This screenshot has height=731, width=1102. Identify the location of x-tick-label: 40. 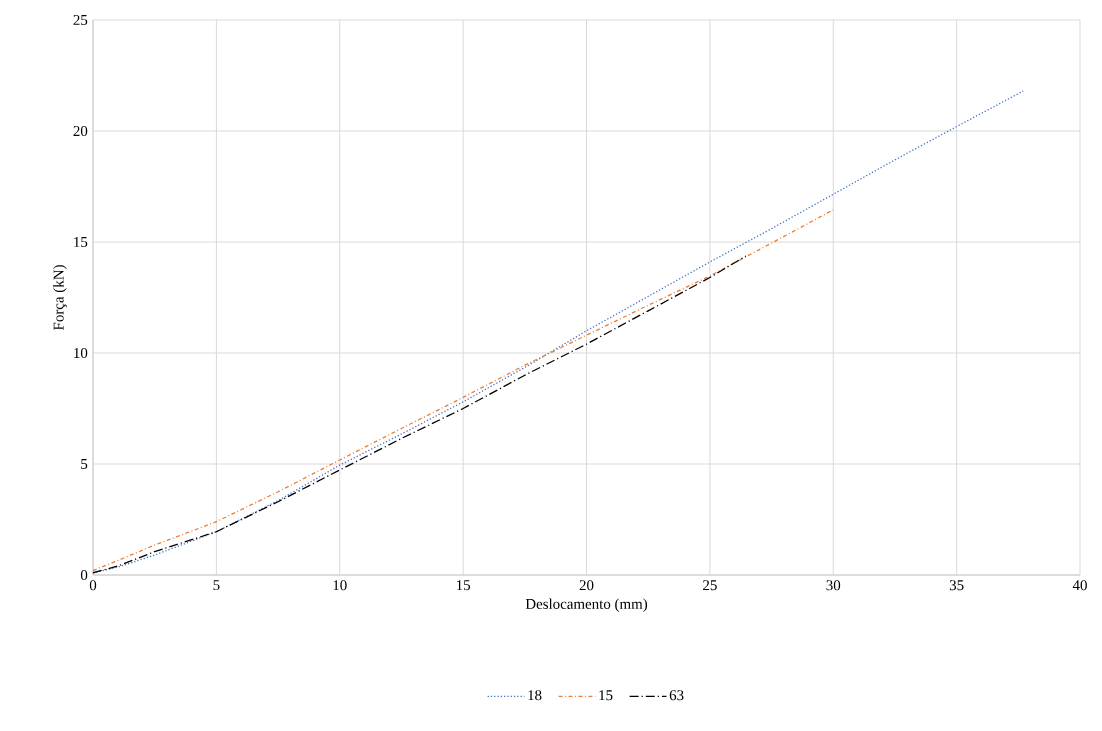
(1079, 585).